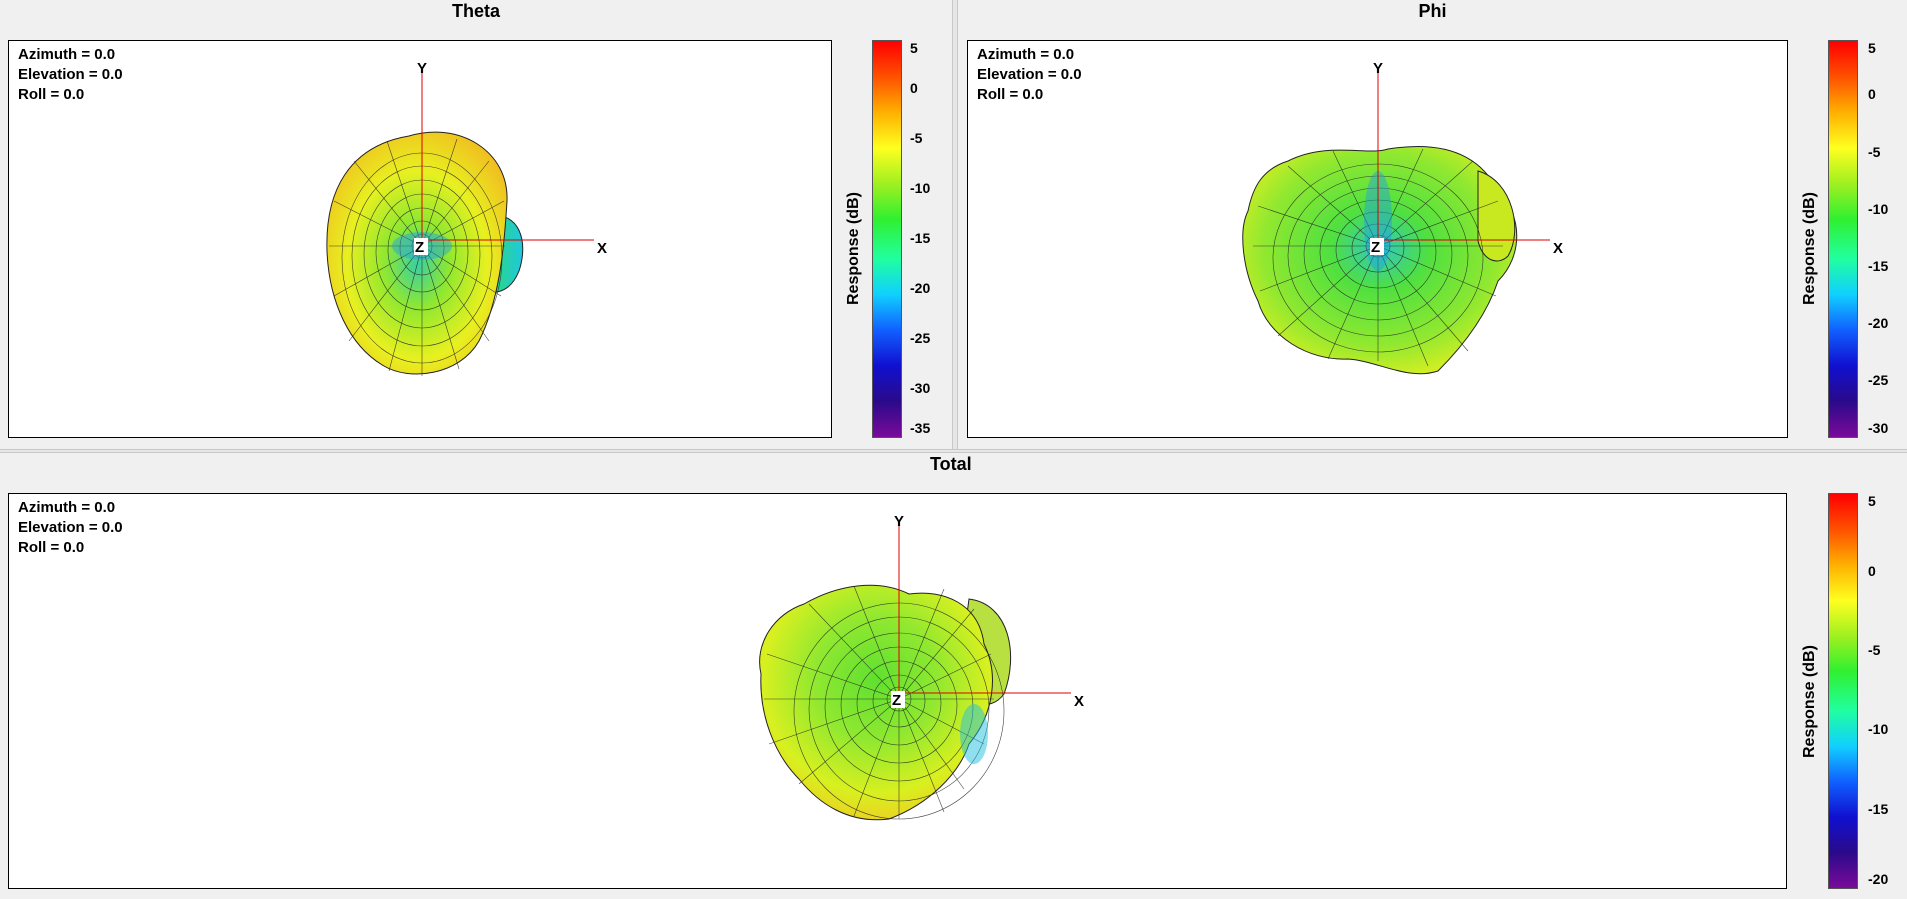  Describe the element at coordinates (920, 238) in the screenshot. I see `theta-tick: -15` at that location.